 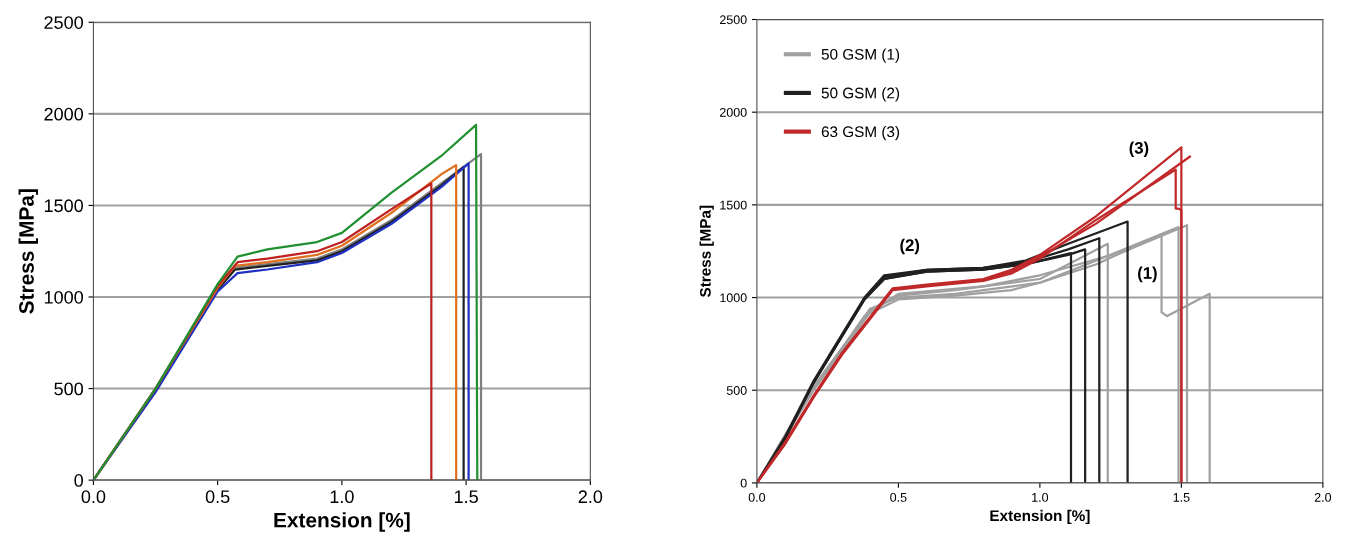 What do you see at coordinates (1139, 149) in the screenshot?
I see `annotation: (3)` at bounding box center [1139, 149].